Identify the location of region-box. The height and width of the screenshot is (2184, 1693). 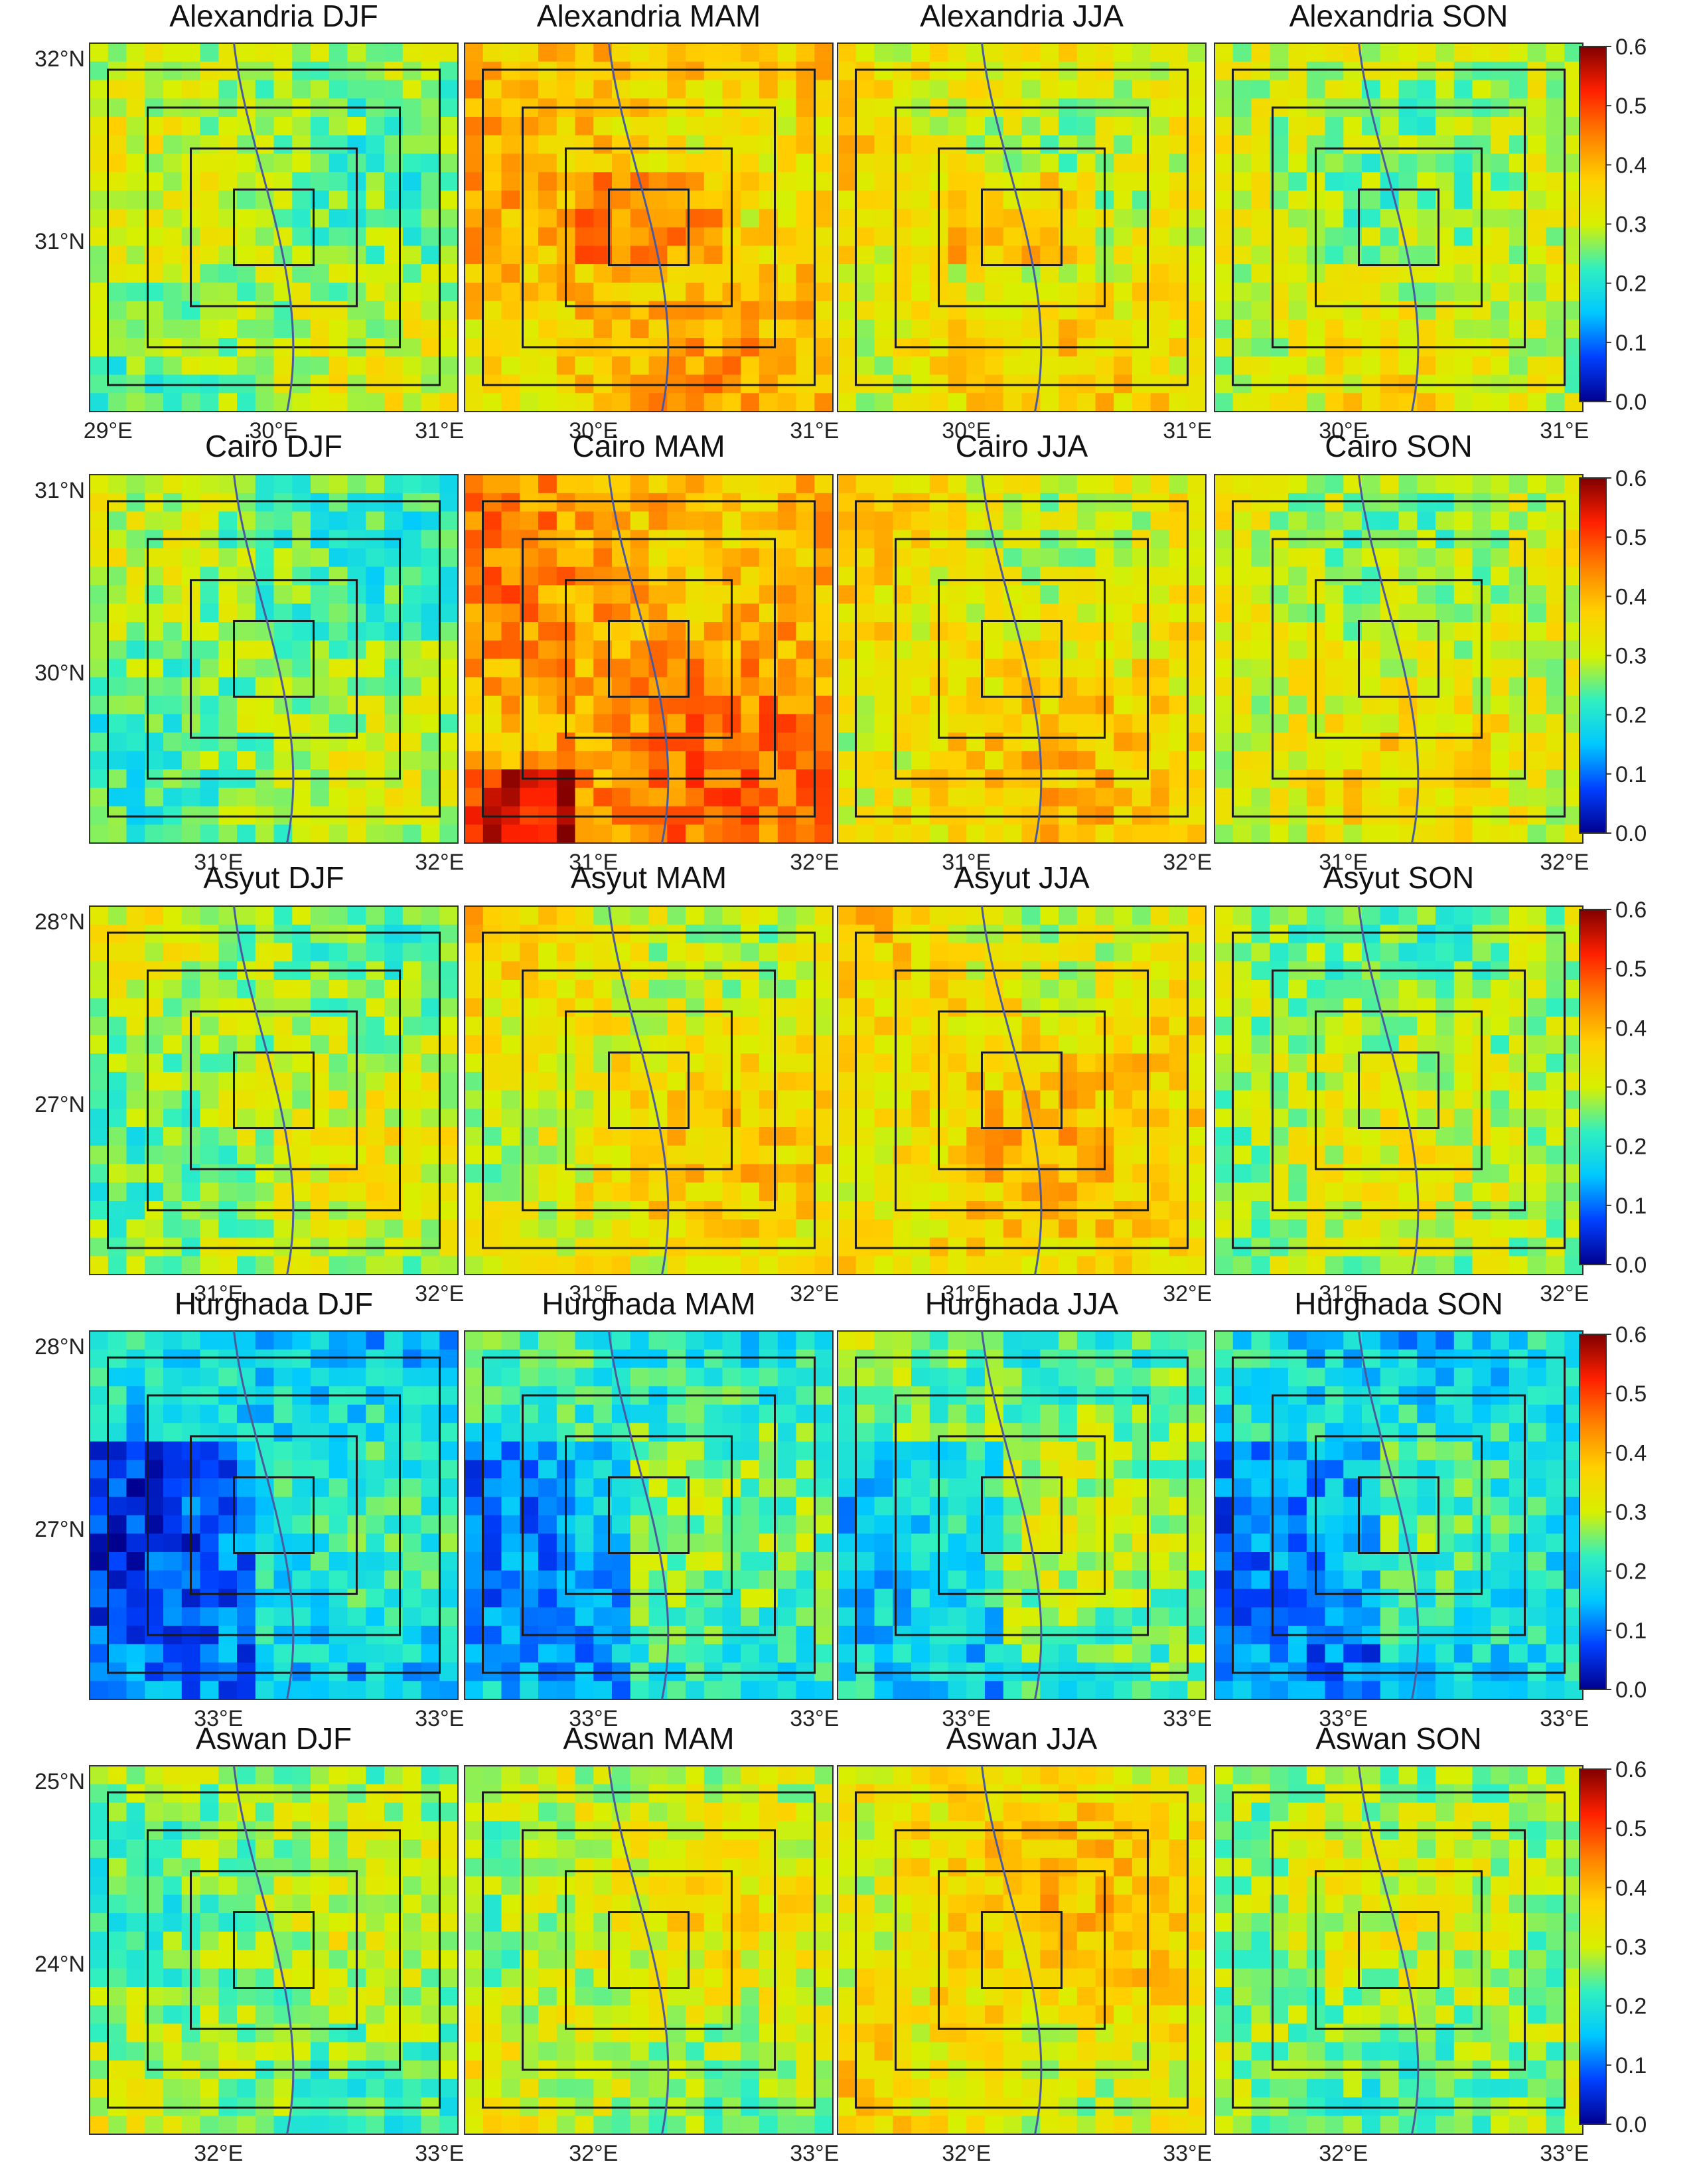
(274, 1090).